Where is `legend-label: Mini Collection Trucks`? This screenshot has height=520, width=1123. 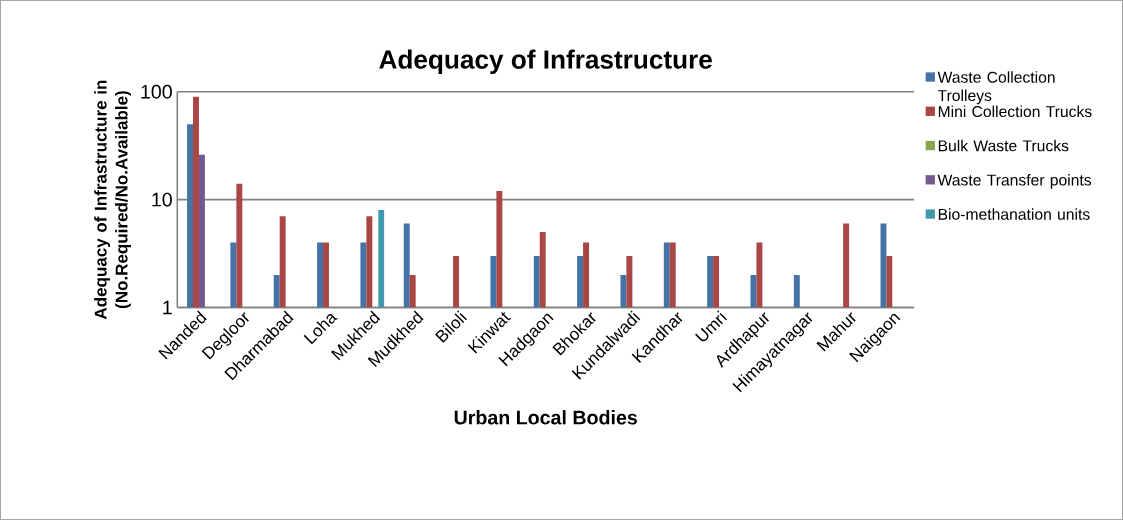 legend-label: Mini Collection Trucks is located at coordinates (1015, 111).